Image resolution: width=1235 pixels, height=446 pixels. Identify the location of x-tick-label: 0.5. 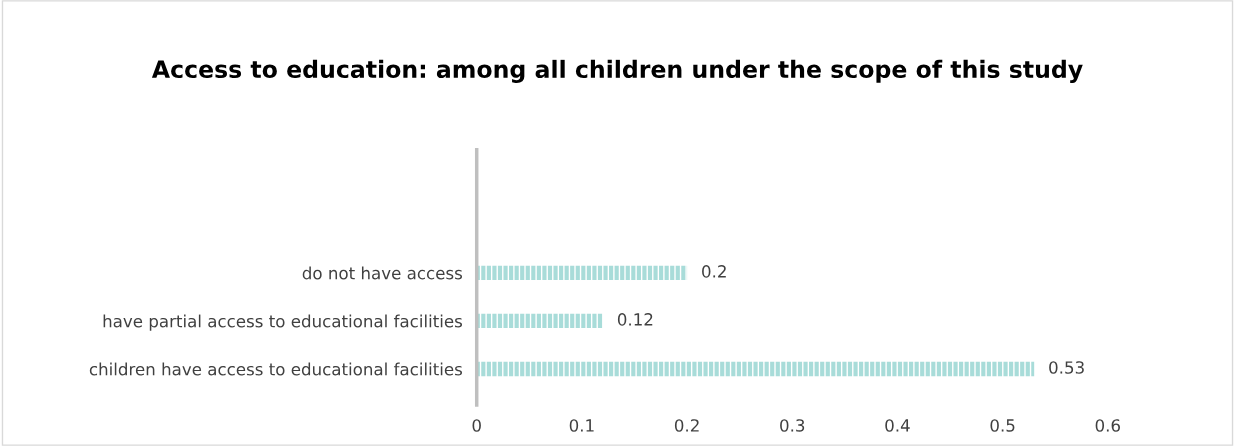
(1002, 425).